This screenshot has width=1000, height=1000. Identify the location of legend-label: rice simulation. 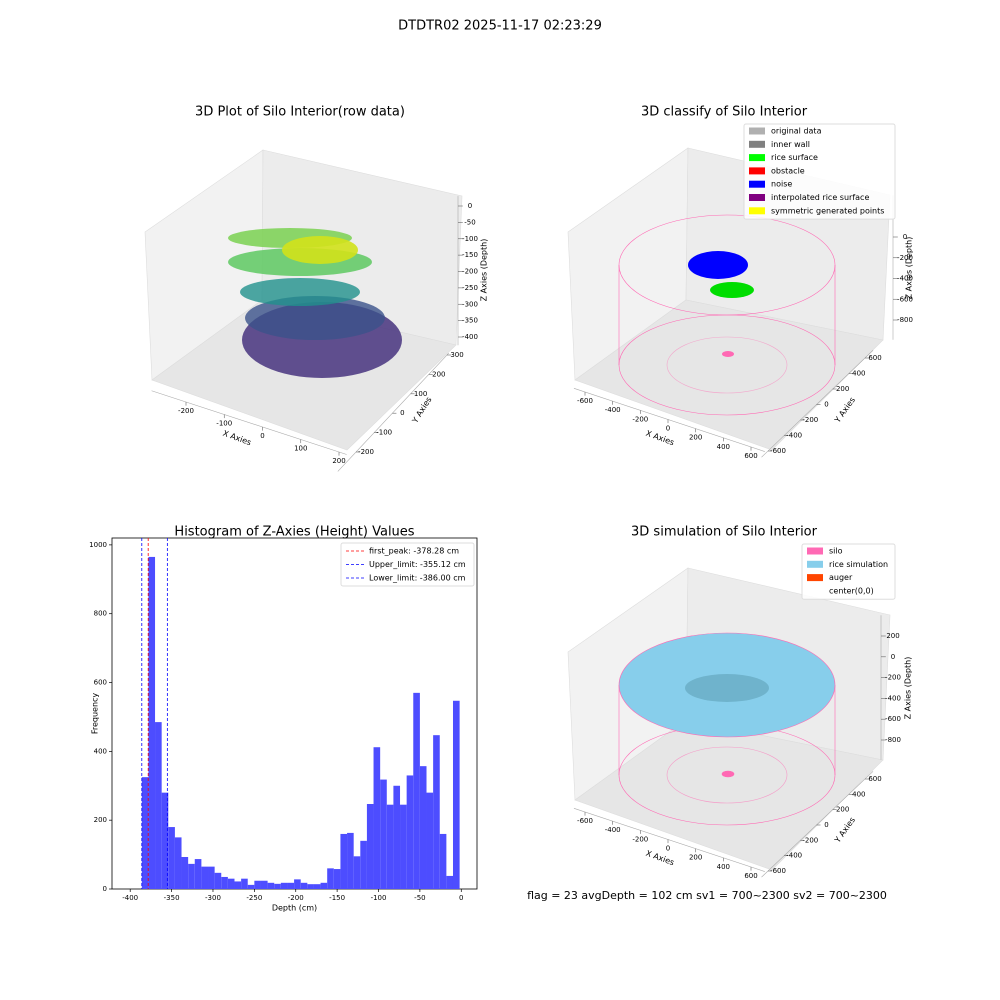
(858, 564).